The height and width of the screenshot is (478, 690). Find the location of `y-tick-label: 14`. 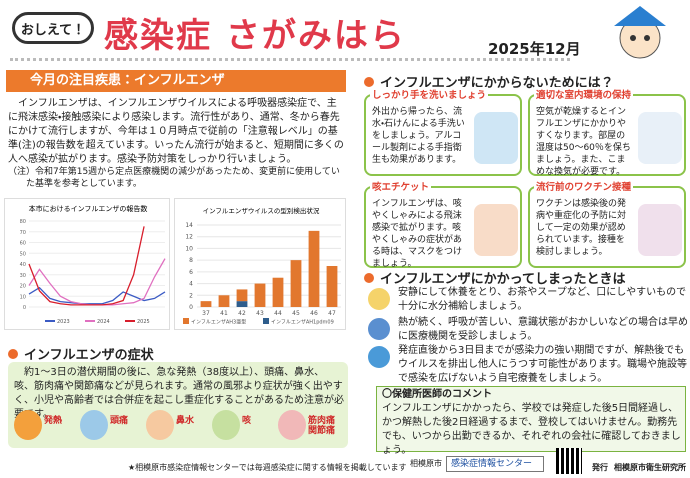

y-tick-label: 14 is located at coordinates (189, 225).